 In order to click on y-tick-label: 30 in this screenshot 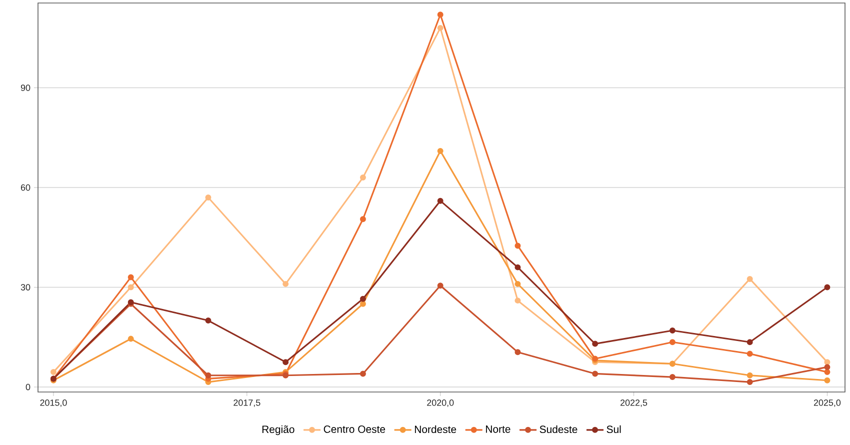, I will do `click(25, 287)`.